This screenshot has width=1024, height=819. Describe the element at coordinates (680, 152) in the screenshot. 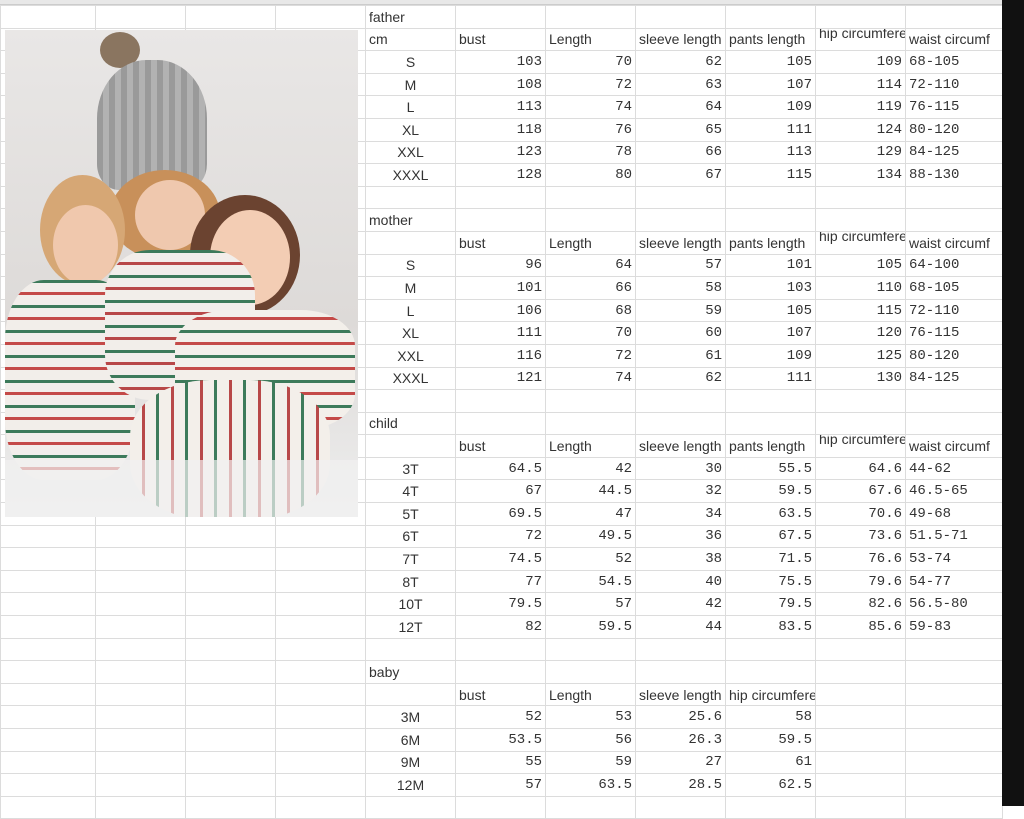

I see `measurement-cell: 66` at that location.